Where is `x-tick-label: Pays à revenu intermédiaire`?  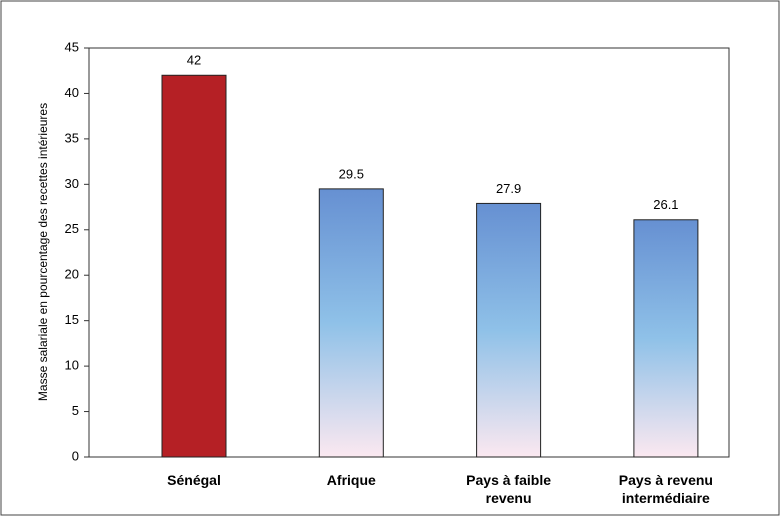 x-tick-label: Pays à revenu intermédiaire is located at coordinates (665, 489).